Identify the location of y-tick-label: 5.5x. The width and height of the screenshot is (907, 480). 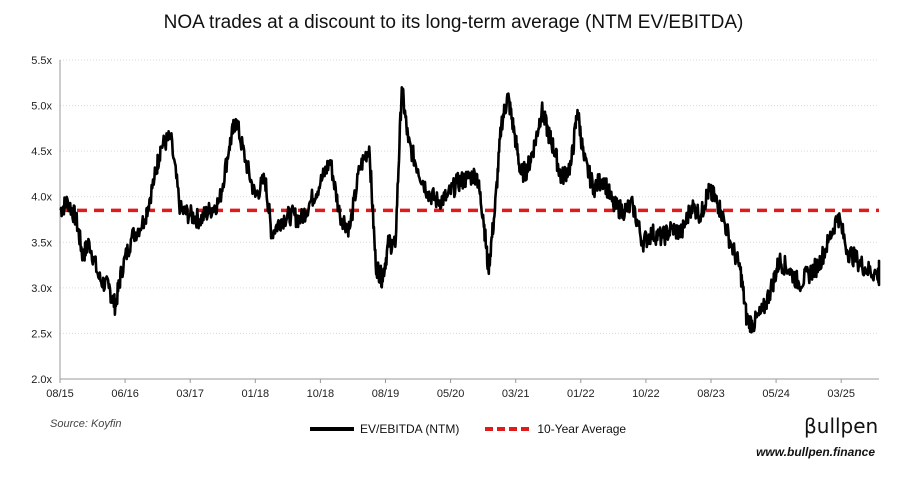
(41, 61).